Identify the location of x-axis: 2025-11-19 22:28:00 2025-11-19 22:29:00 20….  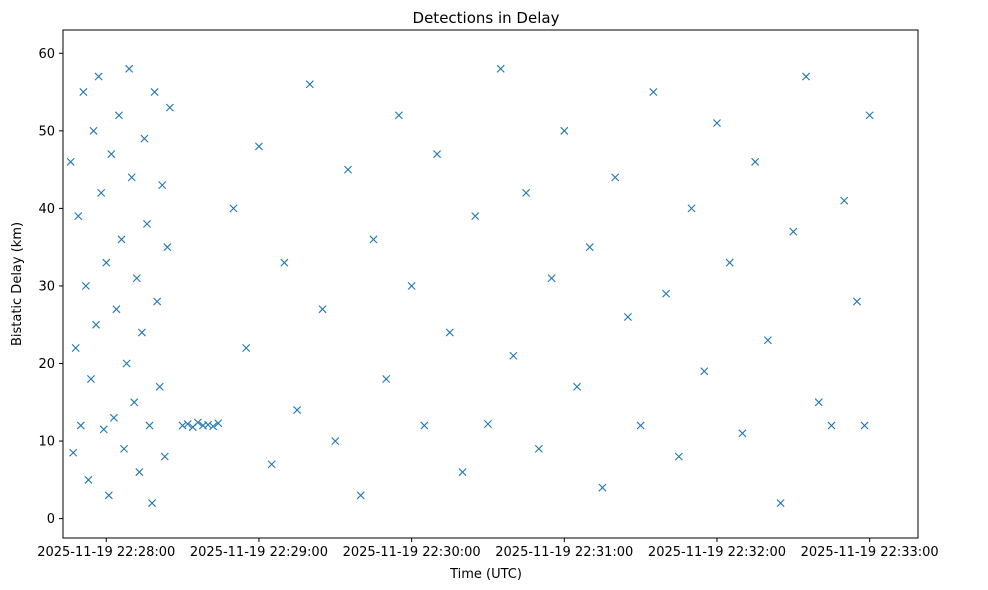
(488, 549).